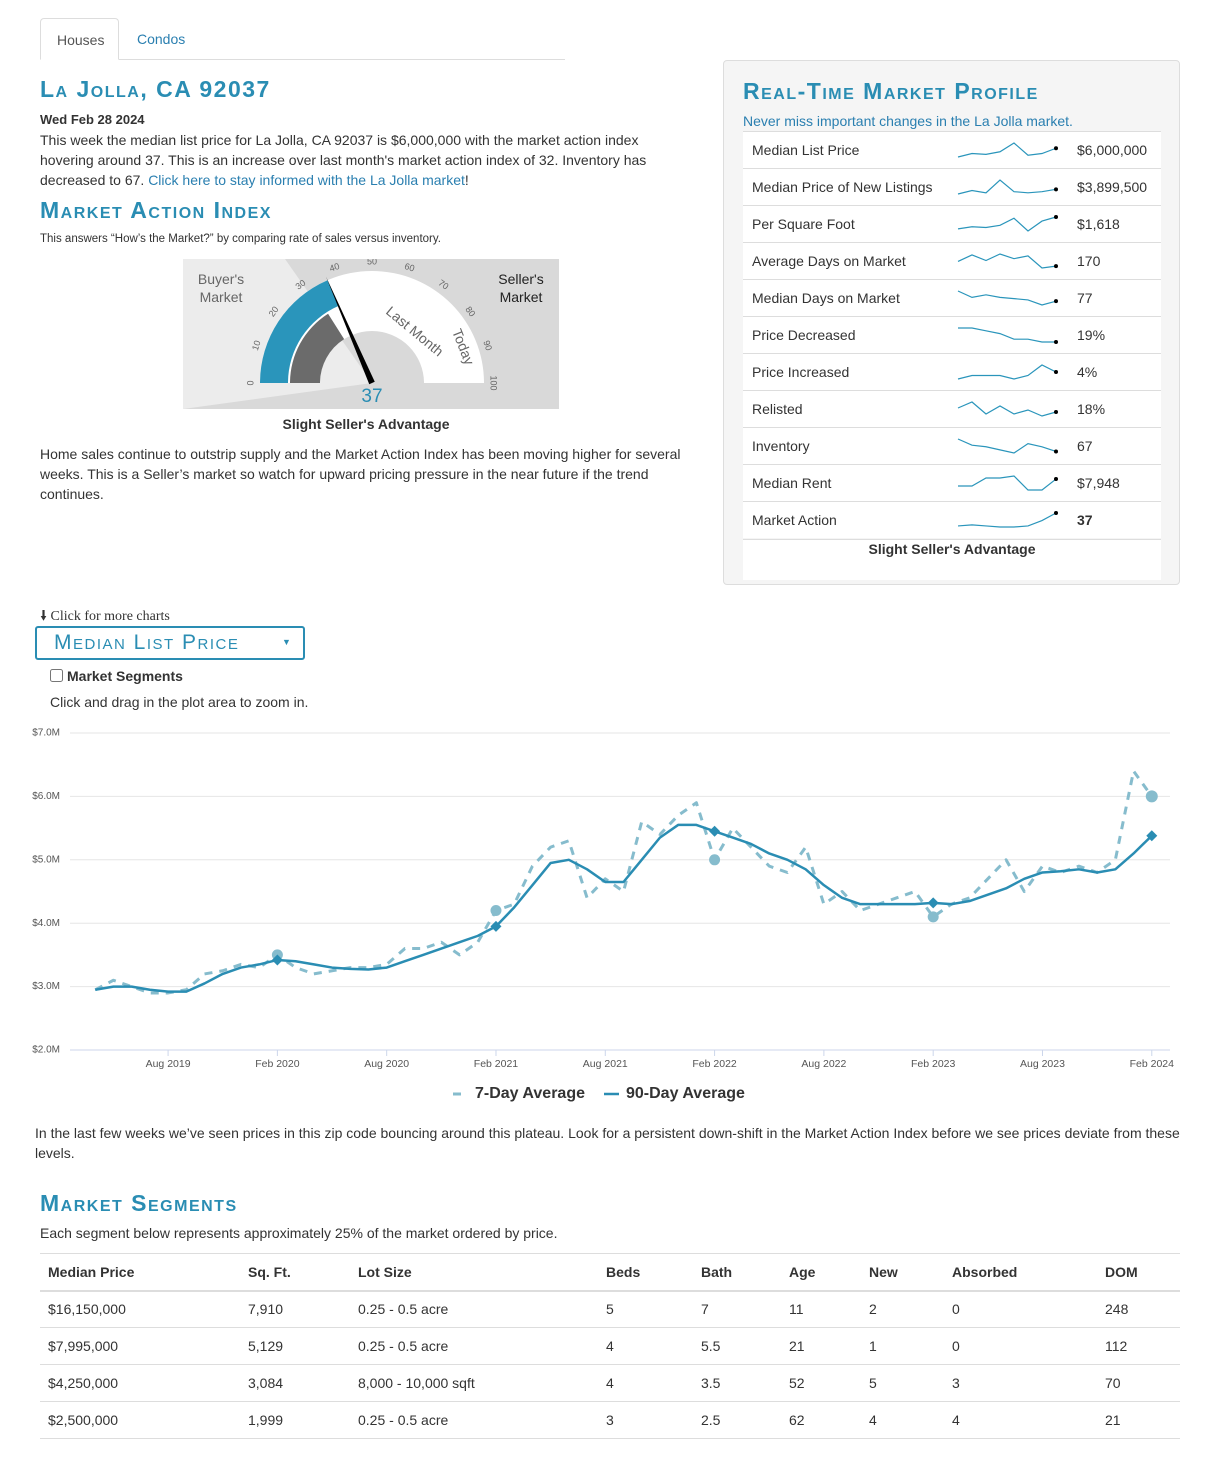 This screenshot has width=1226, height=1457. I want to click on table-cell: 70, so click(1138, 1383).